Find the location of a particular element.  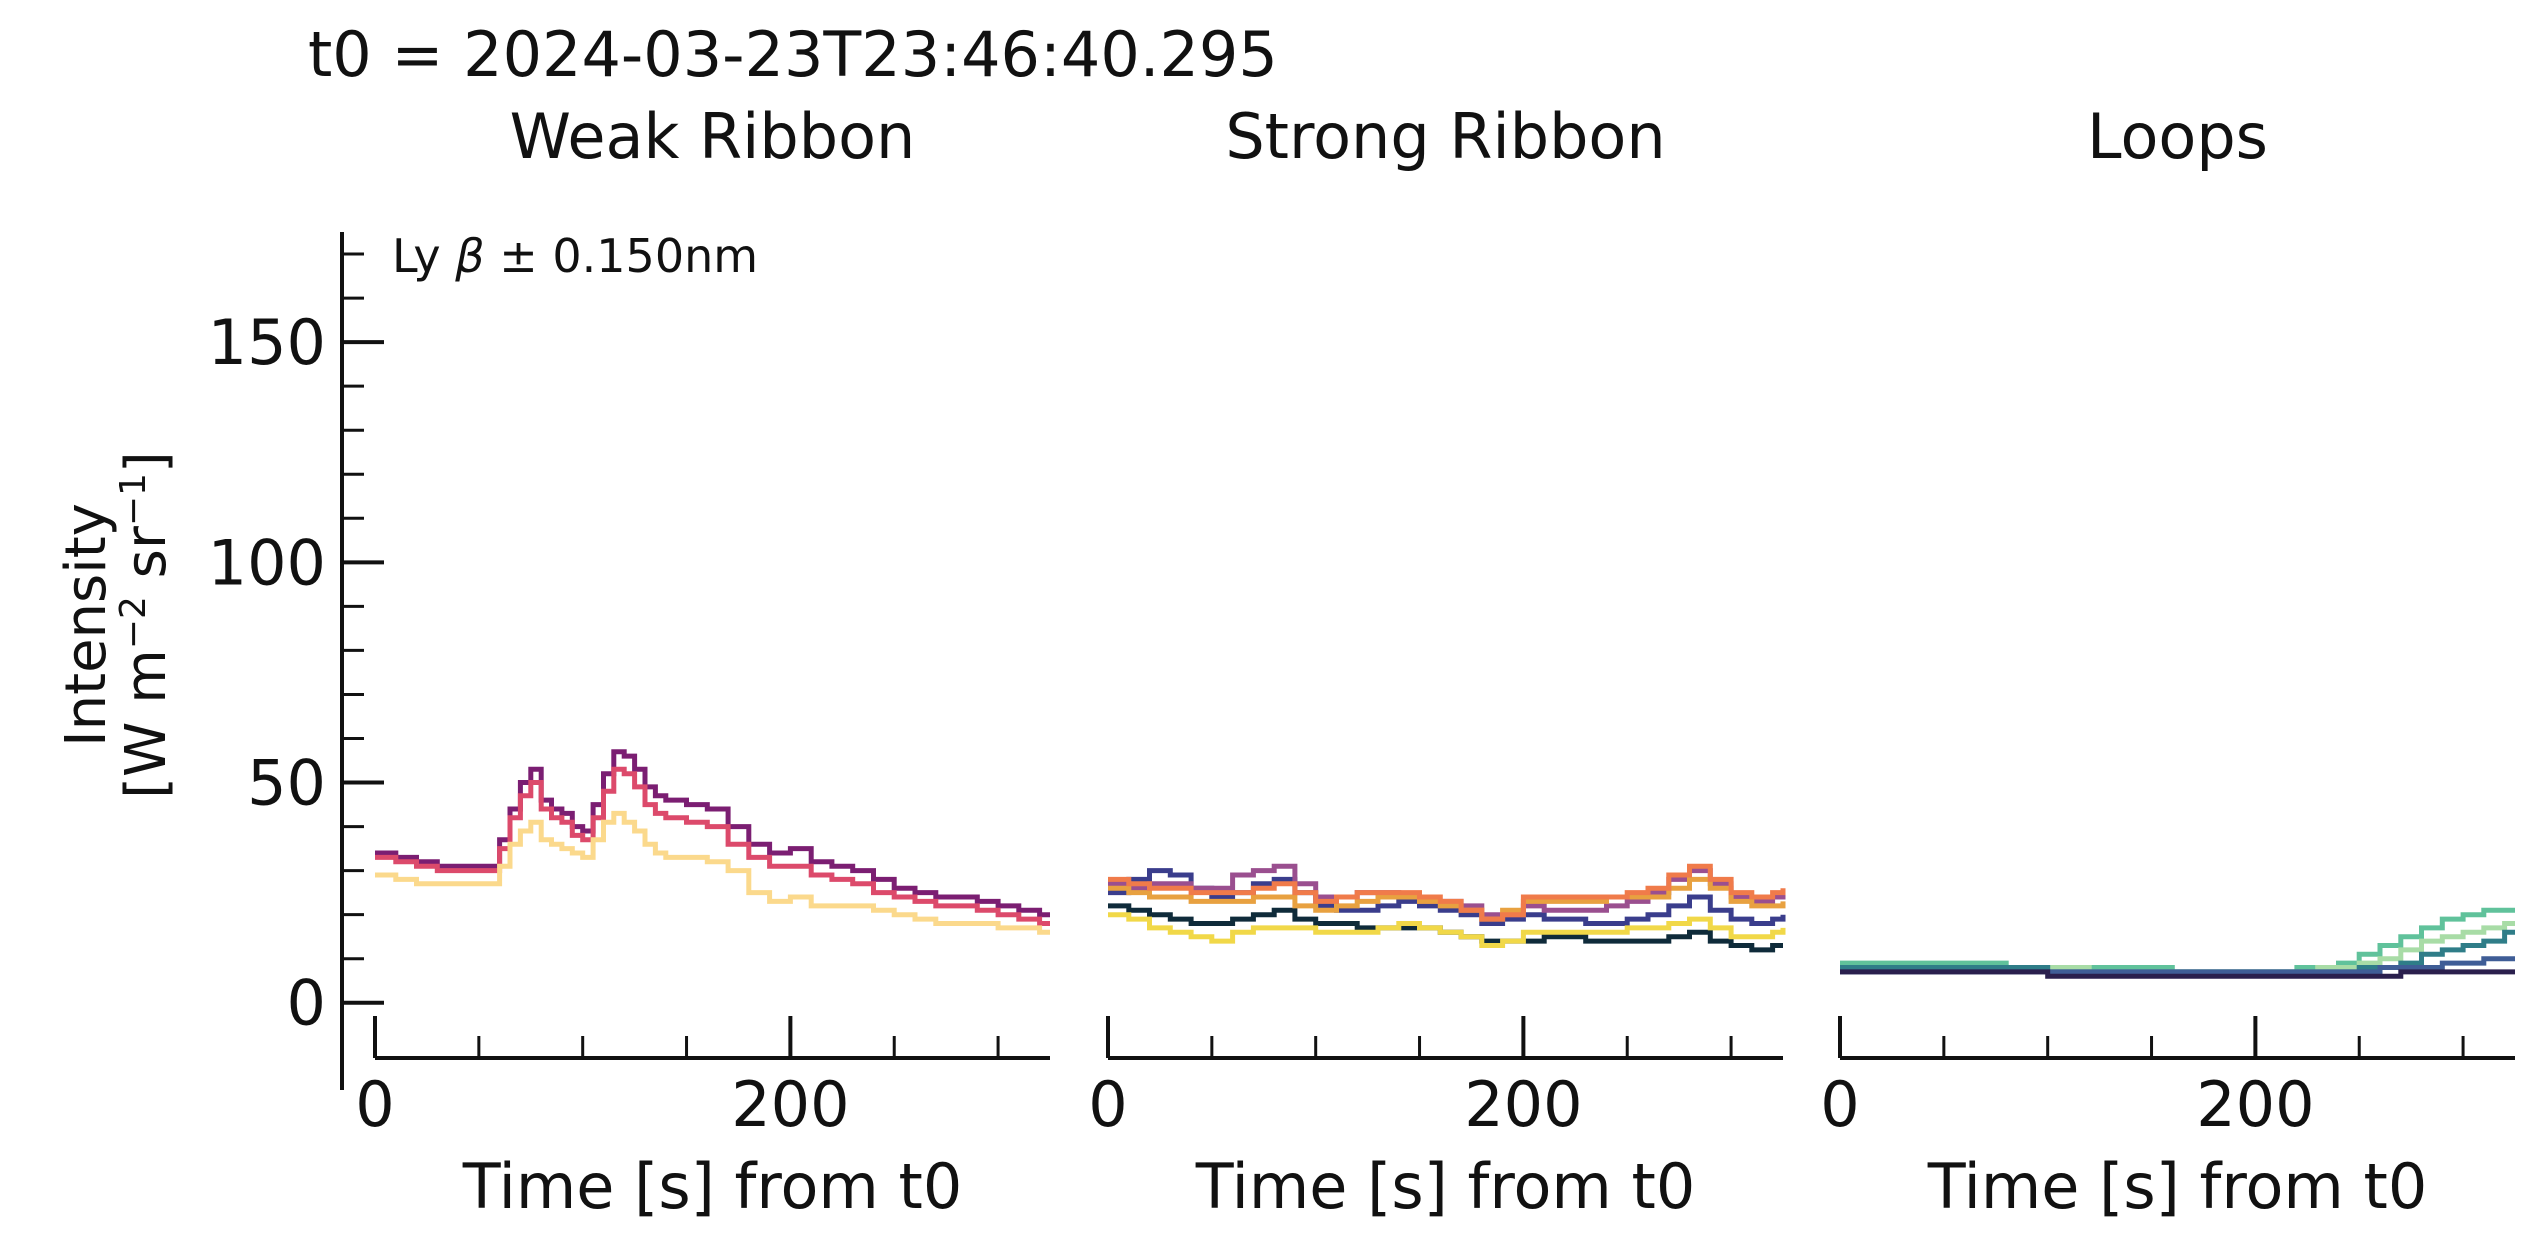

y-axis-label-exp1: −2 is located at coordinates (133, 622).